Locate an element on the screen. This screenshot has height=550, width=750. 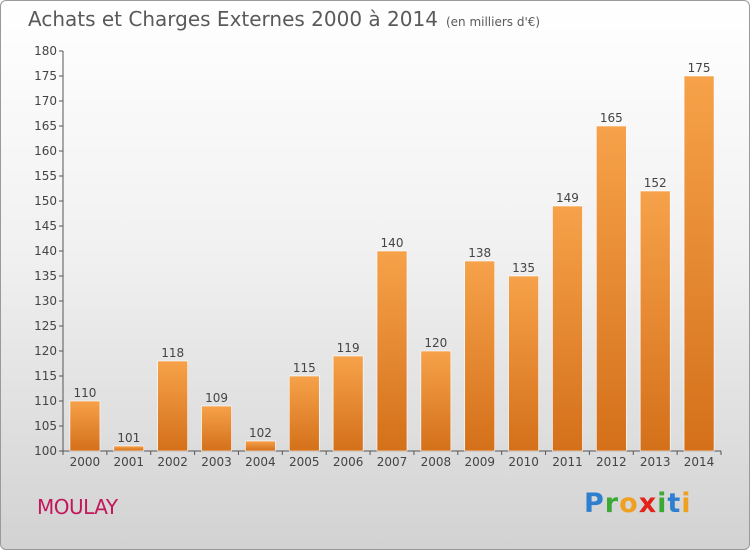
bar-2006 is located at coordinates (348, 403).